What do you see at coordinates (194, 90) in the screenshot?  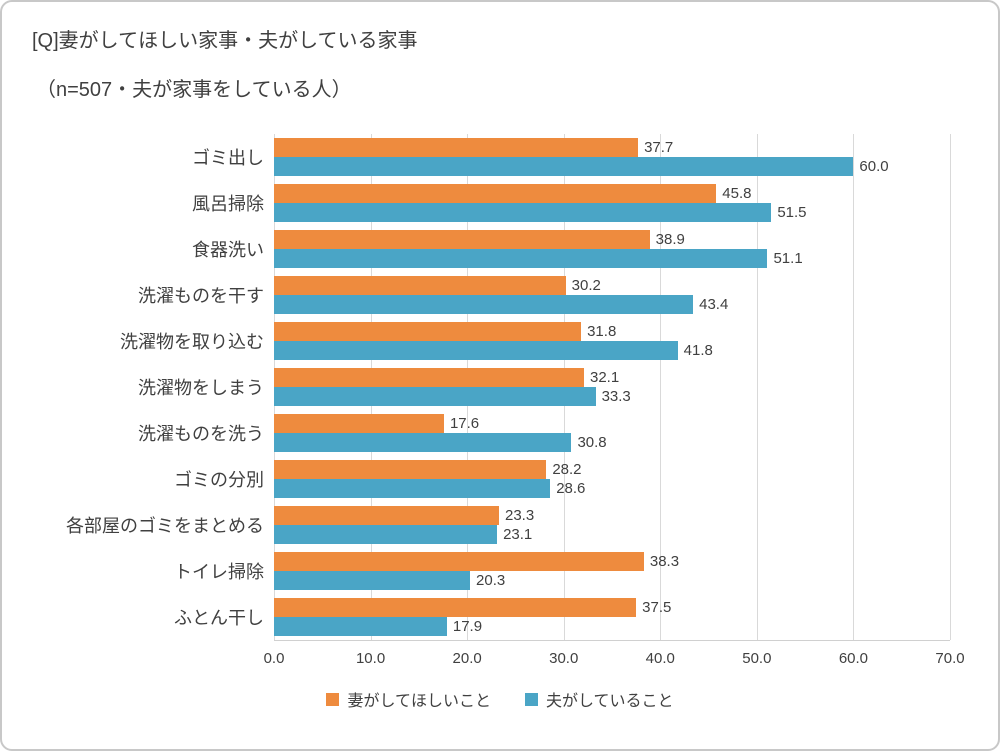 I see `chart-subtitle: （n=507・夫が家事をしている人）` at bounding box center [194, 90].